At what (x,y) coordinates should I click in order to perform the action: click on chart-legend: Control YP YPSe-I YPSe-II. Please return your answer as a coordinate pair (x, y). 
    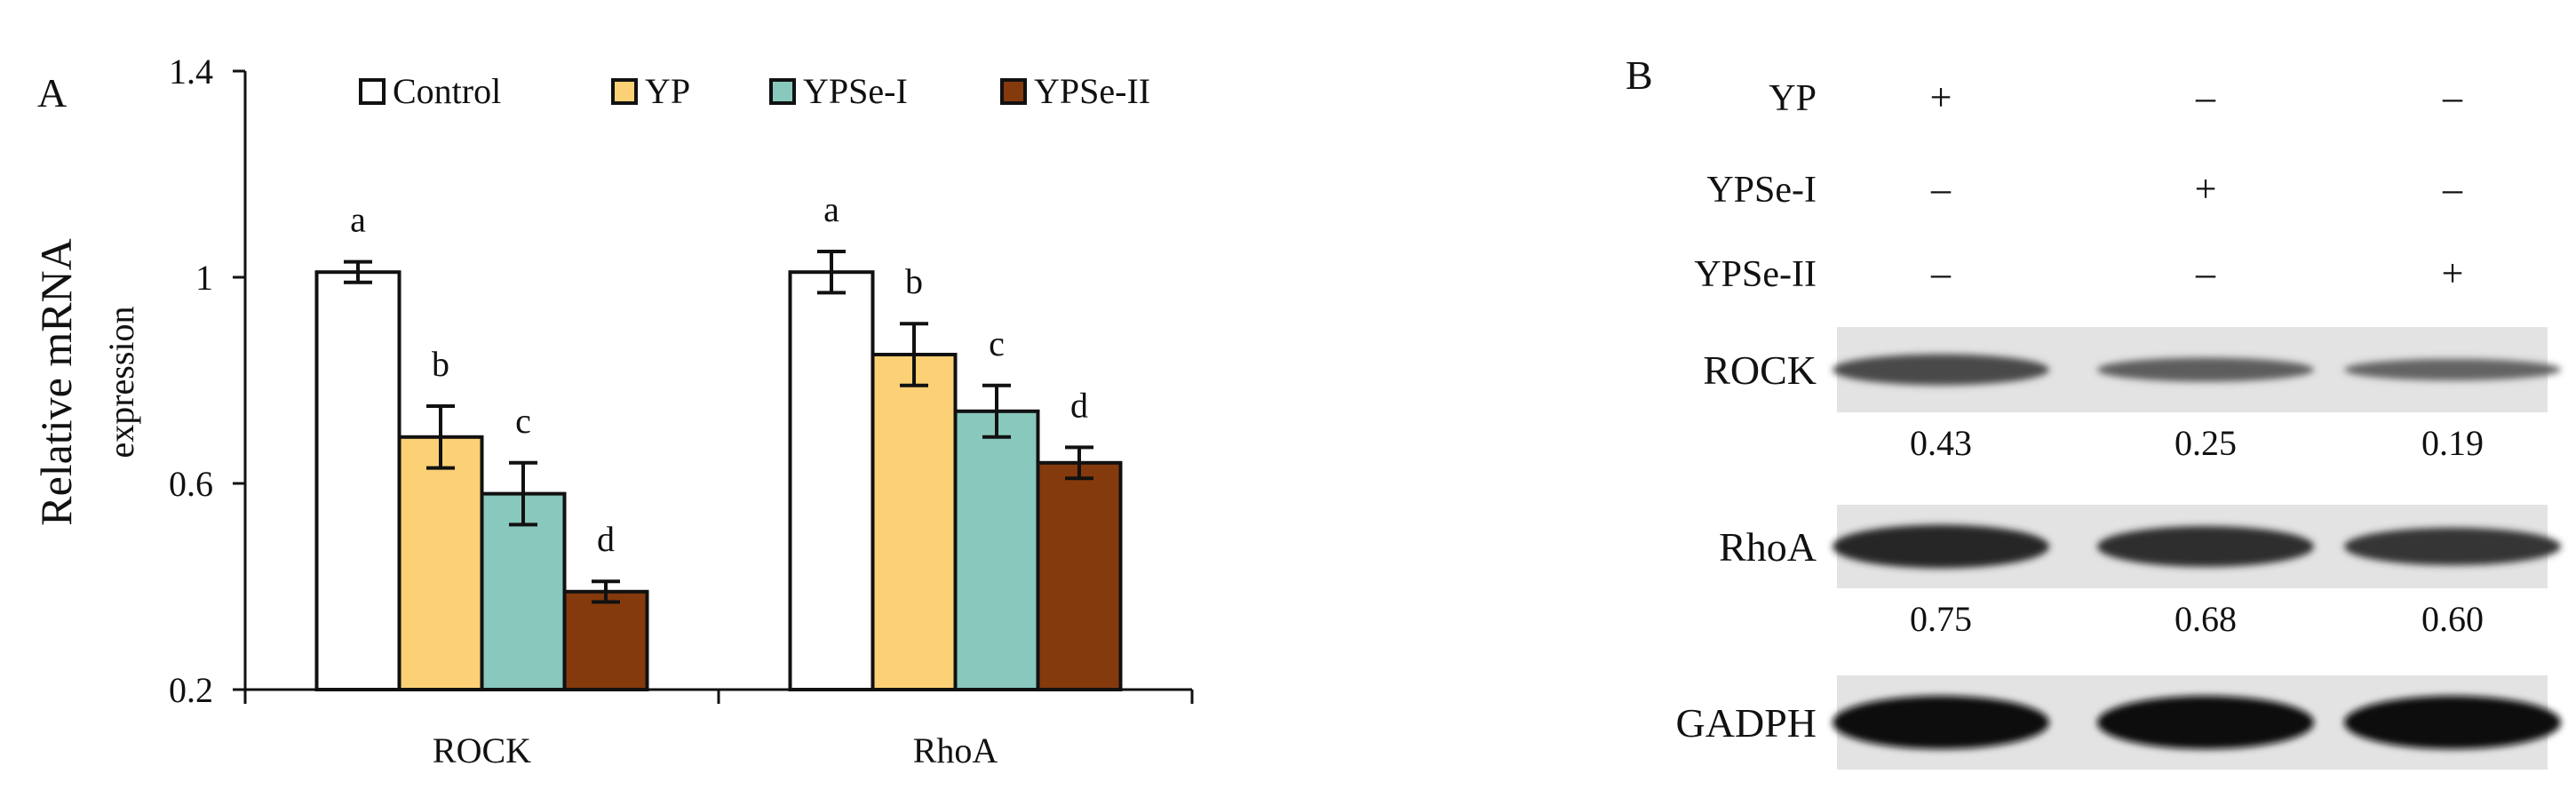
    Looking at the image, I should click on (754, 91).